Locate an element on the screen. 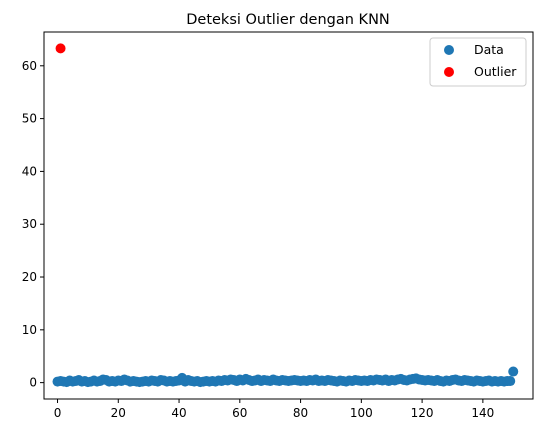  series-data is located at coordinates (285, 377).